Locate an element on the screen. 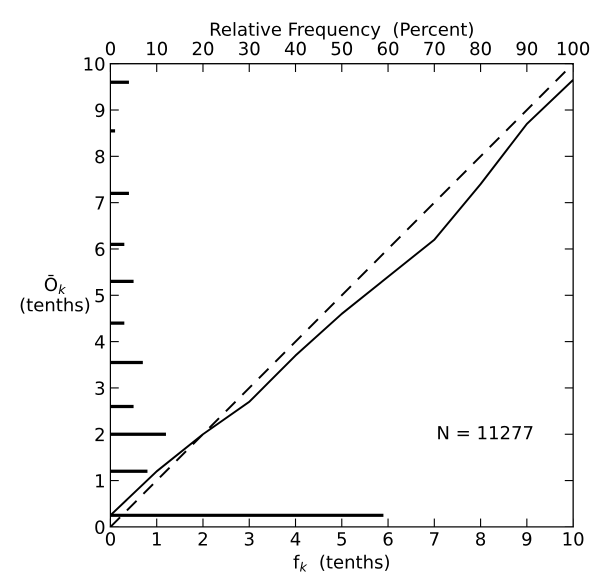 The image size is (597, 579). x-axis-title: Relative Frequency (Percent) is located at coordinates (341, 31).